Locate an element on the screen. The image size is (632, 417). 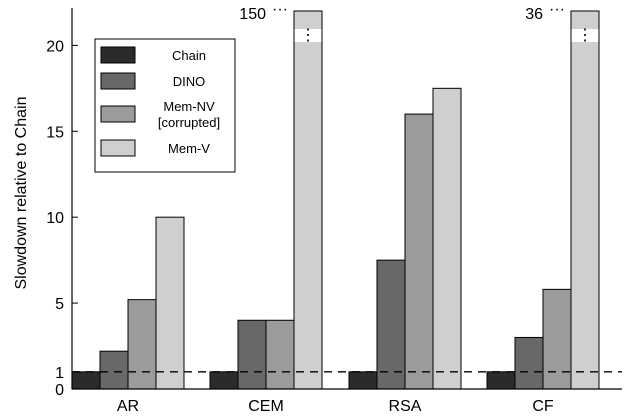
bar-value-label: 36 is located at coordinates (534, 14).